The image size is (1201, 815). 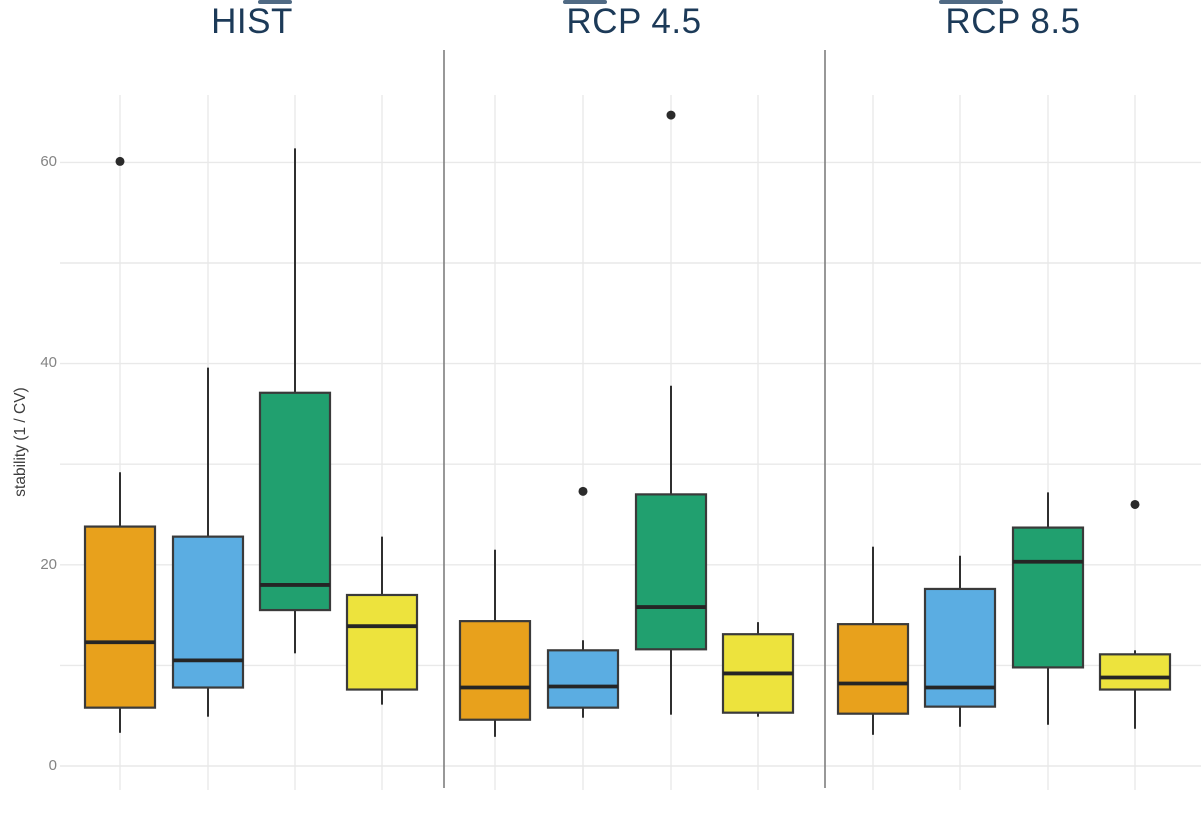 I want to click on box-rcp85-green, so click(x=1048, y=597).